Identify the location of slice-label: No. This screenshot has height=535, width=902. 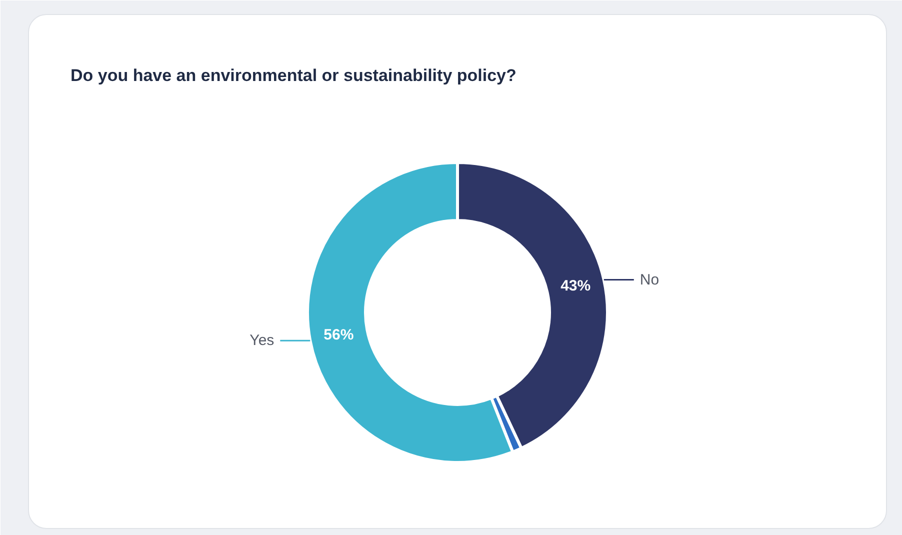
(650, 279).